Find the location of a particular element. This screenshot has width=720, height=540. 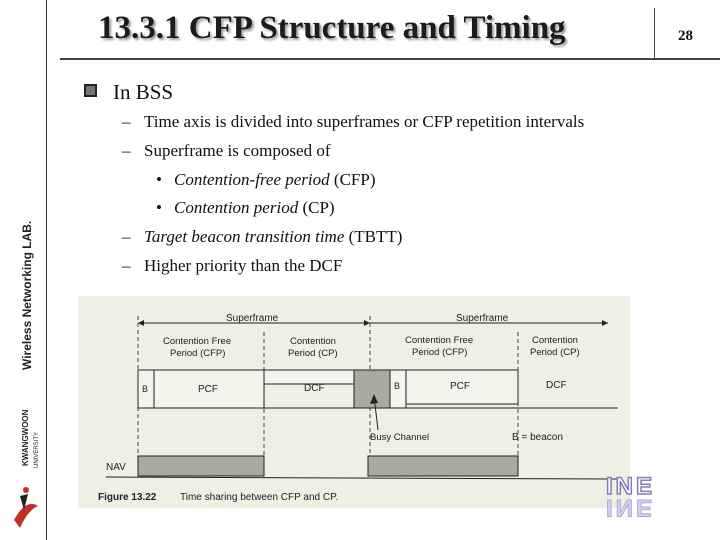

page-number: 28 is located at coordinates (685, 36).